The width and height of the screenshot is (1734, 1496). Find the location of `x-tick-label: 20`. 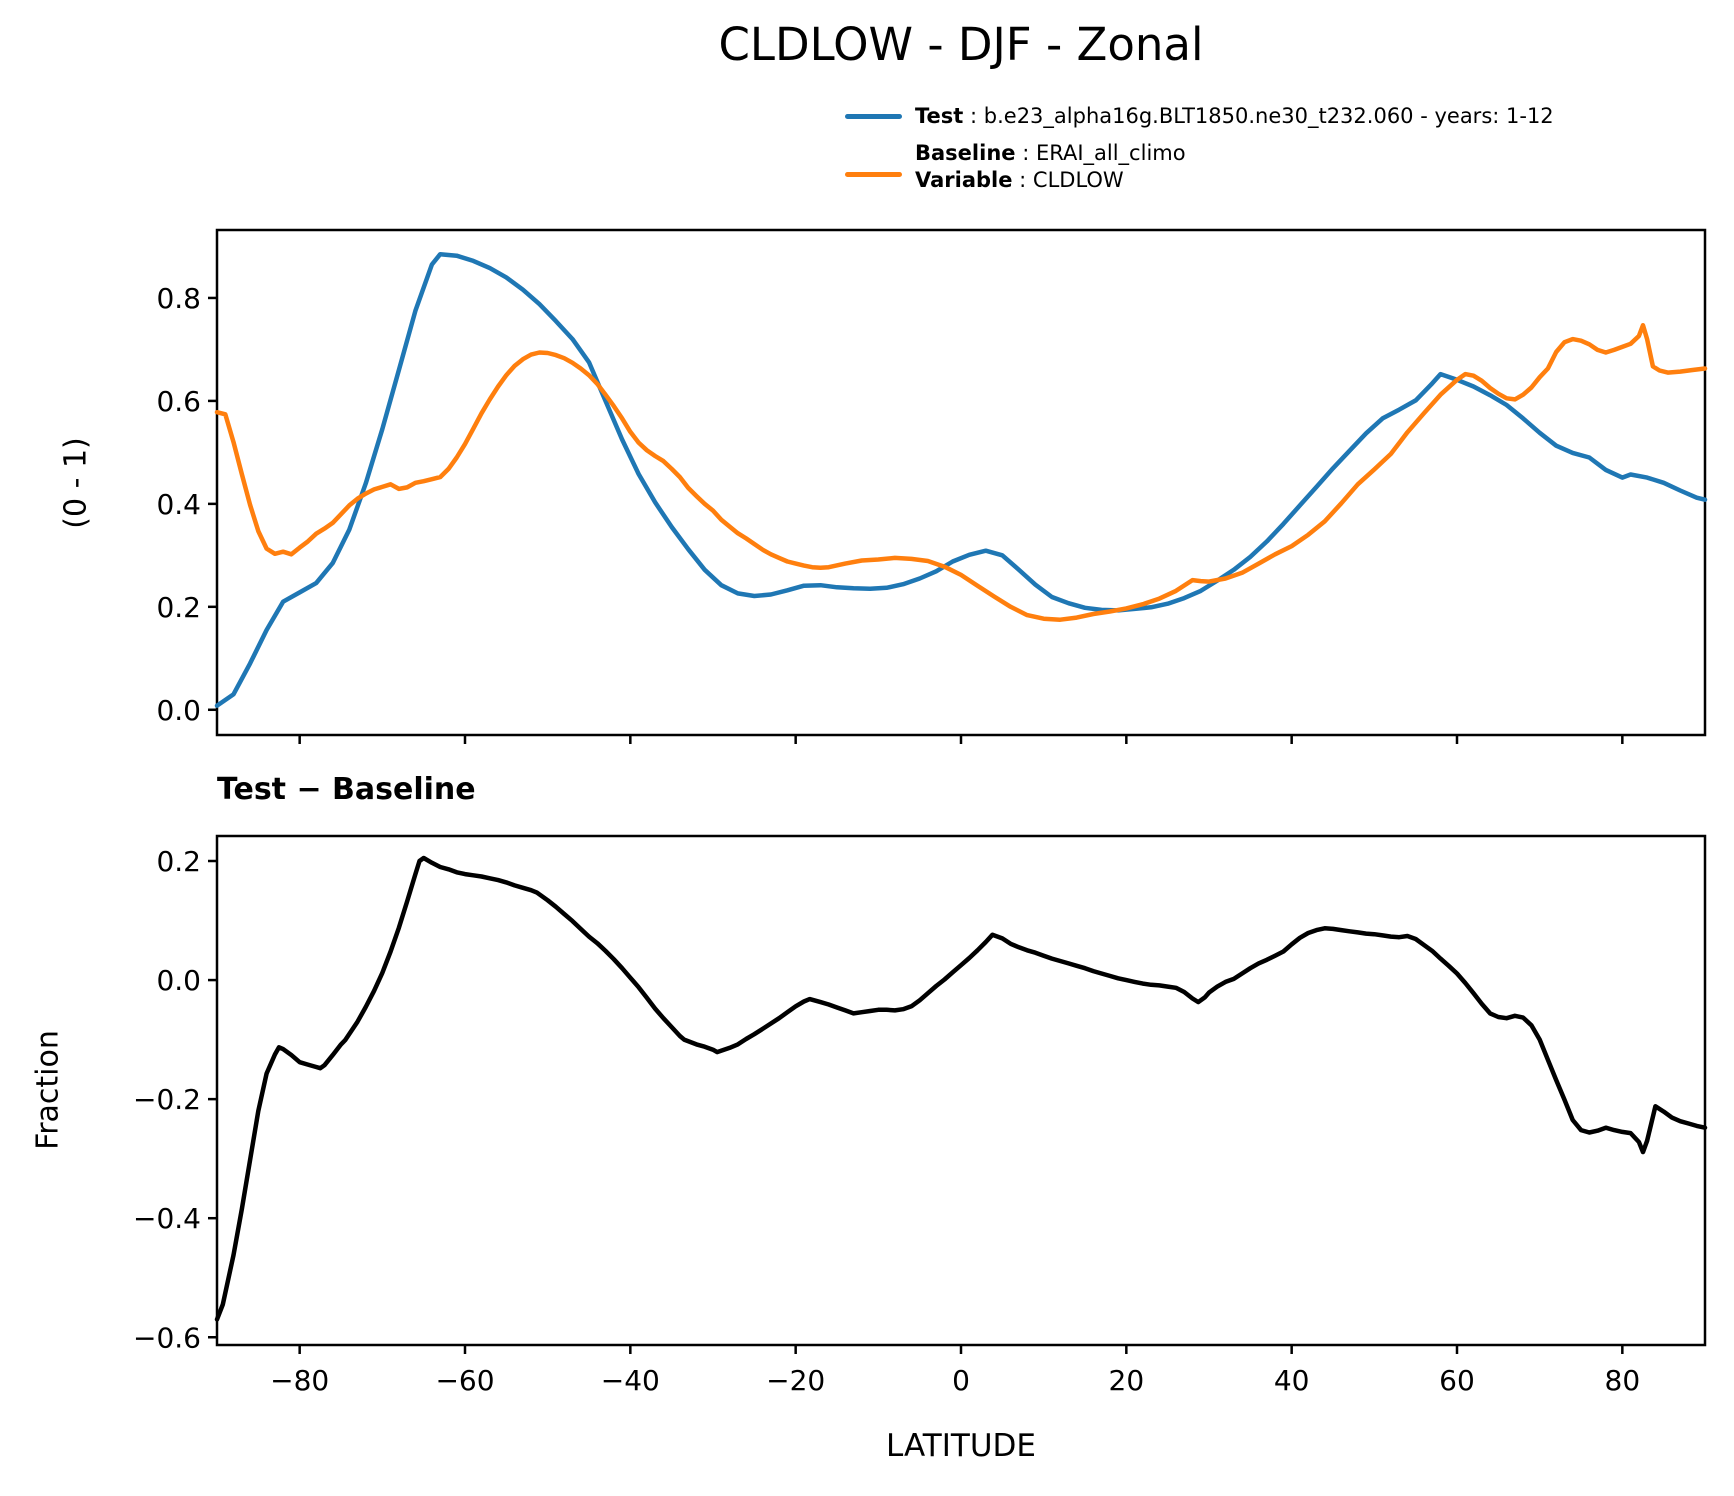

x-tick-label: 20 is located at coordinates (1127, 1380).